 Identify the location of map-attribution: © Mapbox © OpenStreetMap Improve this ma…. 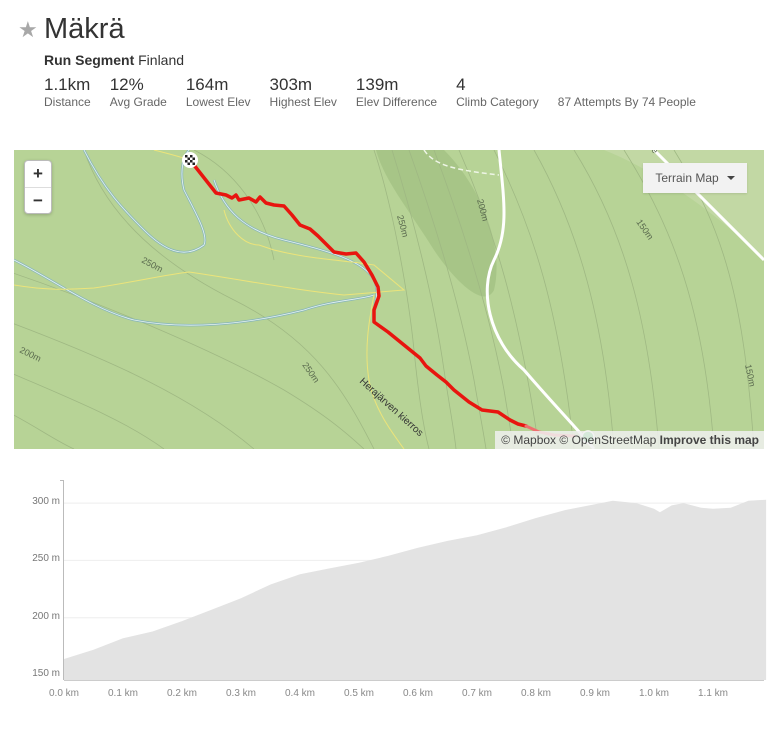
(629, 440).